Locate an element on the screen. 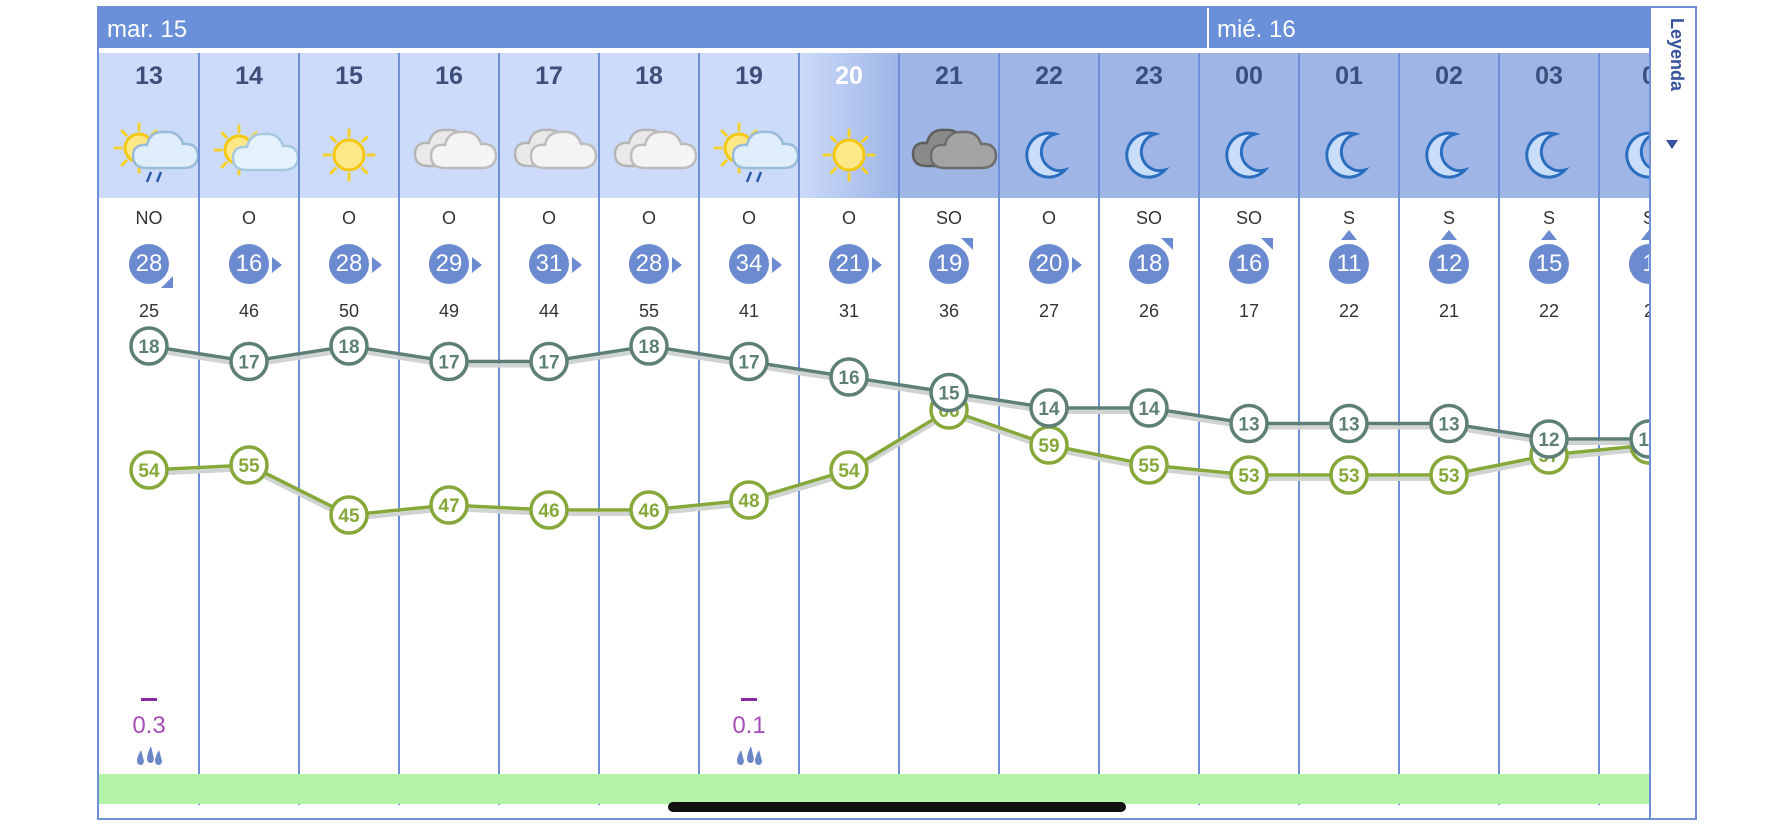 The height and width of the screenshot is (828, 1792). wind-speed-badge: 11 is located at coordinates (1349, 264).